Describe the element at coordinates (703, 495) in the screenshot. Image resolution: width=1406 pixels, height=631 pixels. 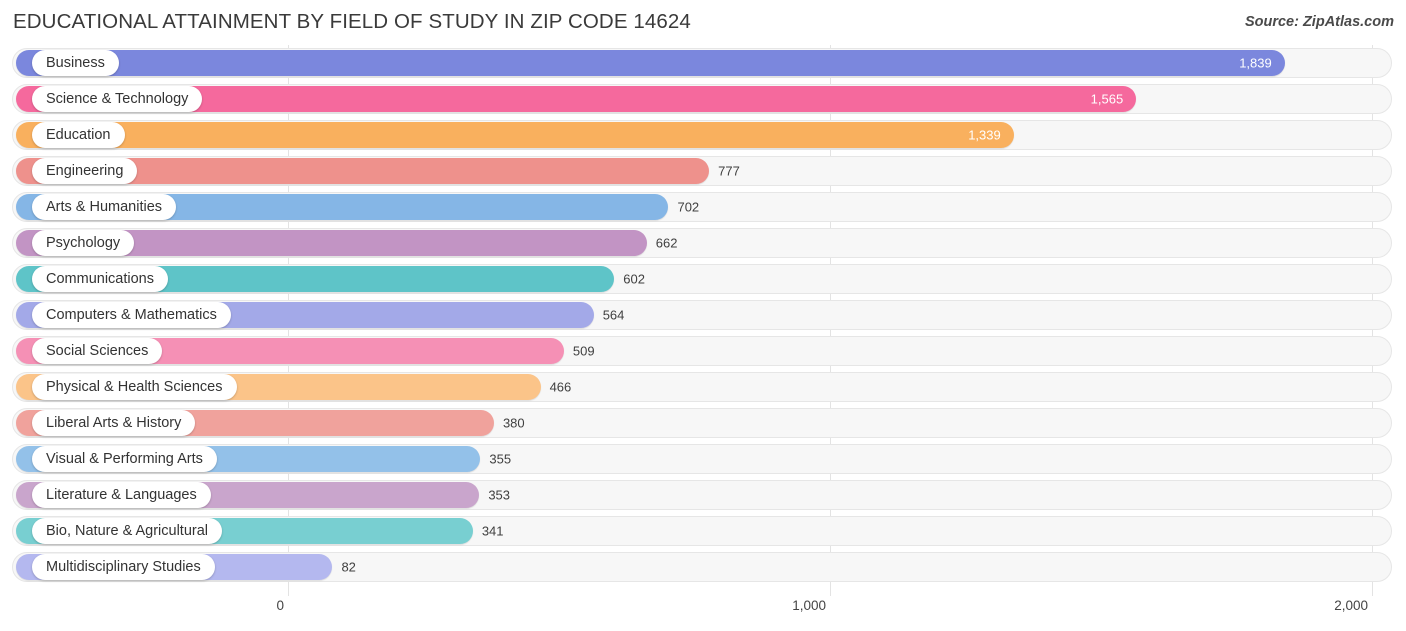
I see `table-row: 353 Literature & Languages` at that location.